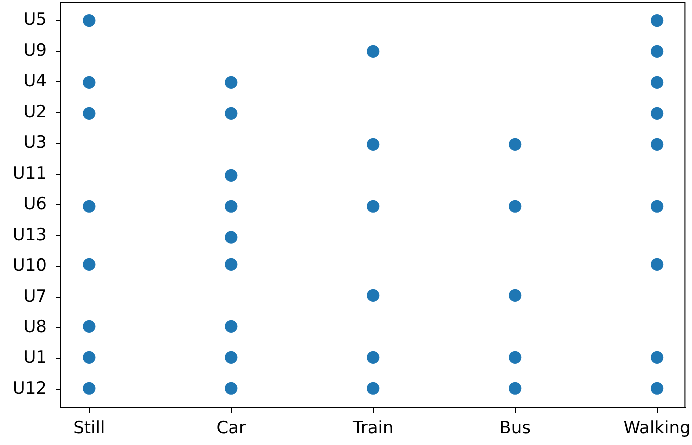  What do you see at coordinates (35, 296) in the screenshot?
I see `category-label: U7` at bounding box center [35, 296].